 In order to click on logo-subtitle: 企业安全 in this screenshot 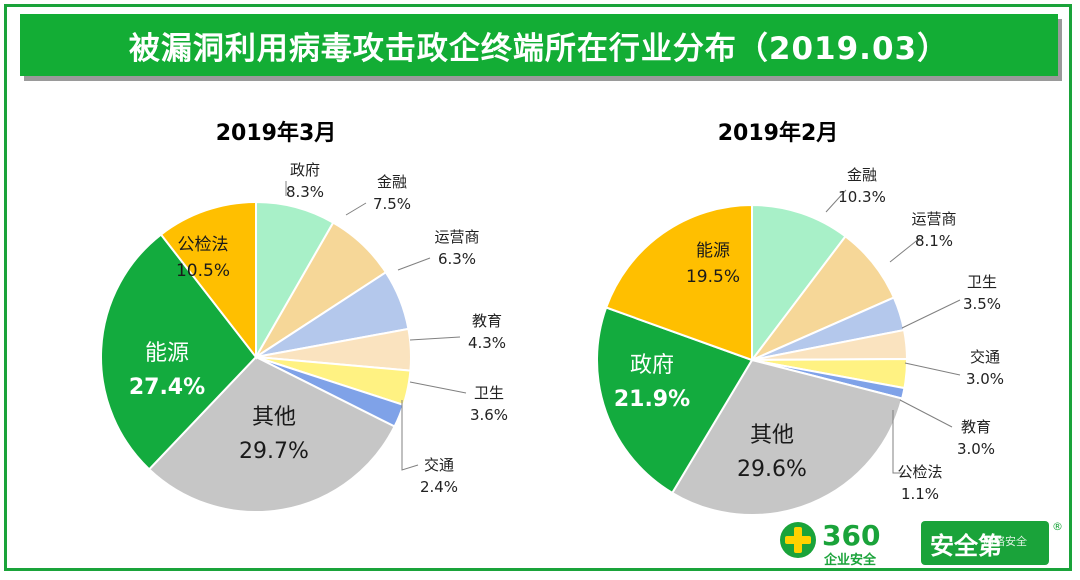, I will do `click(850, 560)`.